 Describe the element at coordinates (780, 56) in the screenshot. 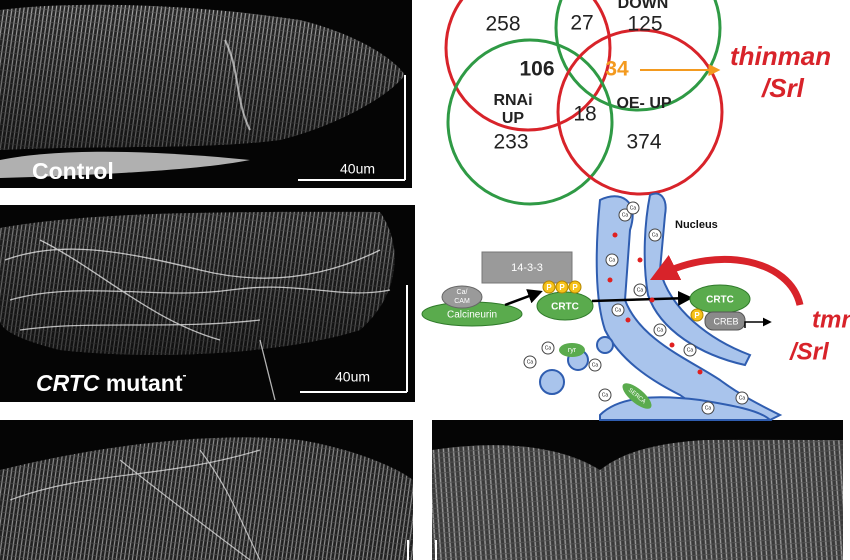

I see `gene-name: thinman` at that location.